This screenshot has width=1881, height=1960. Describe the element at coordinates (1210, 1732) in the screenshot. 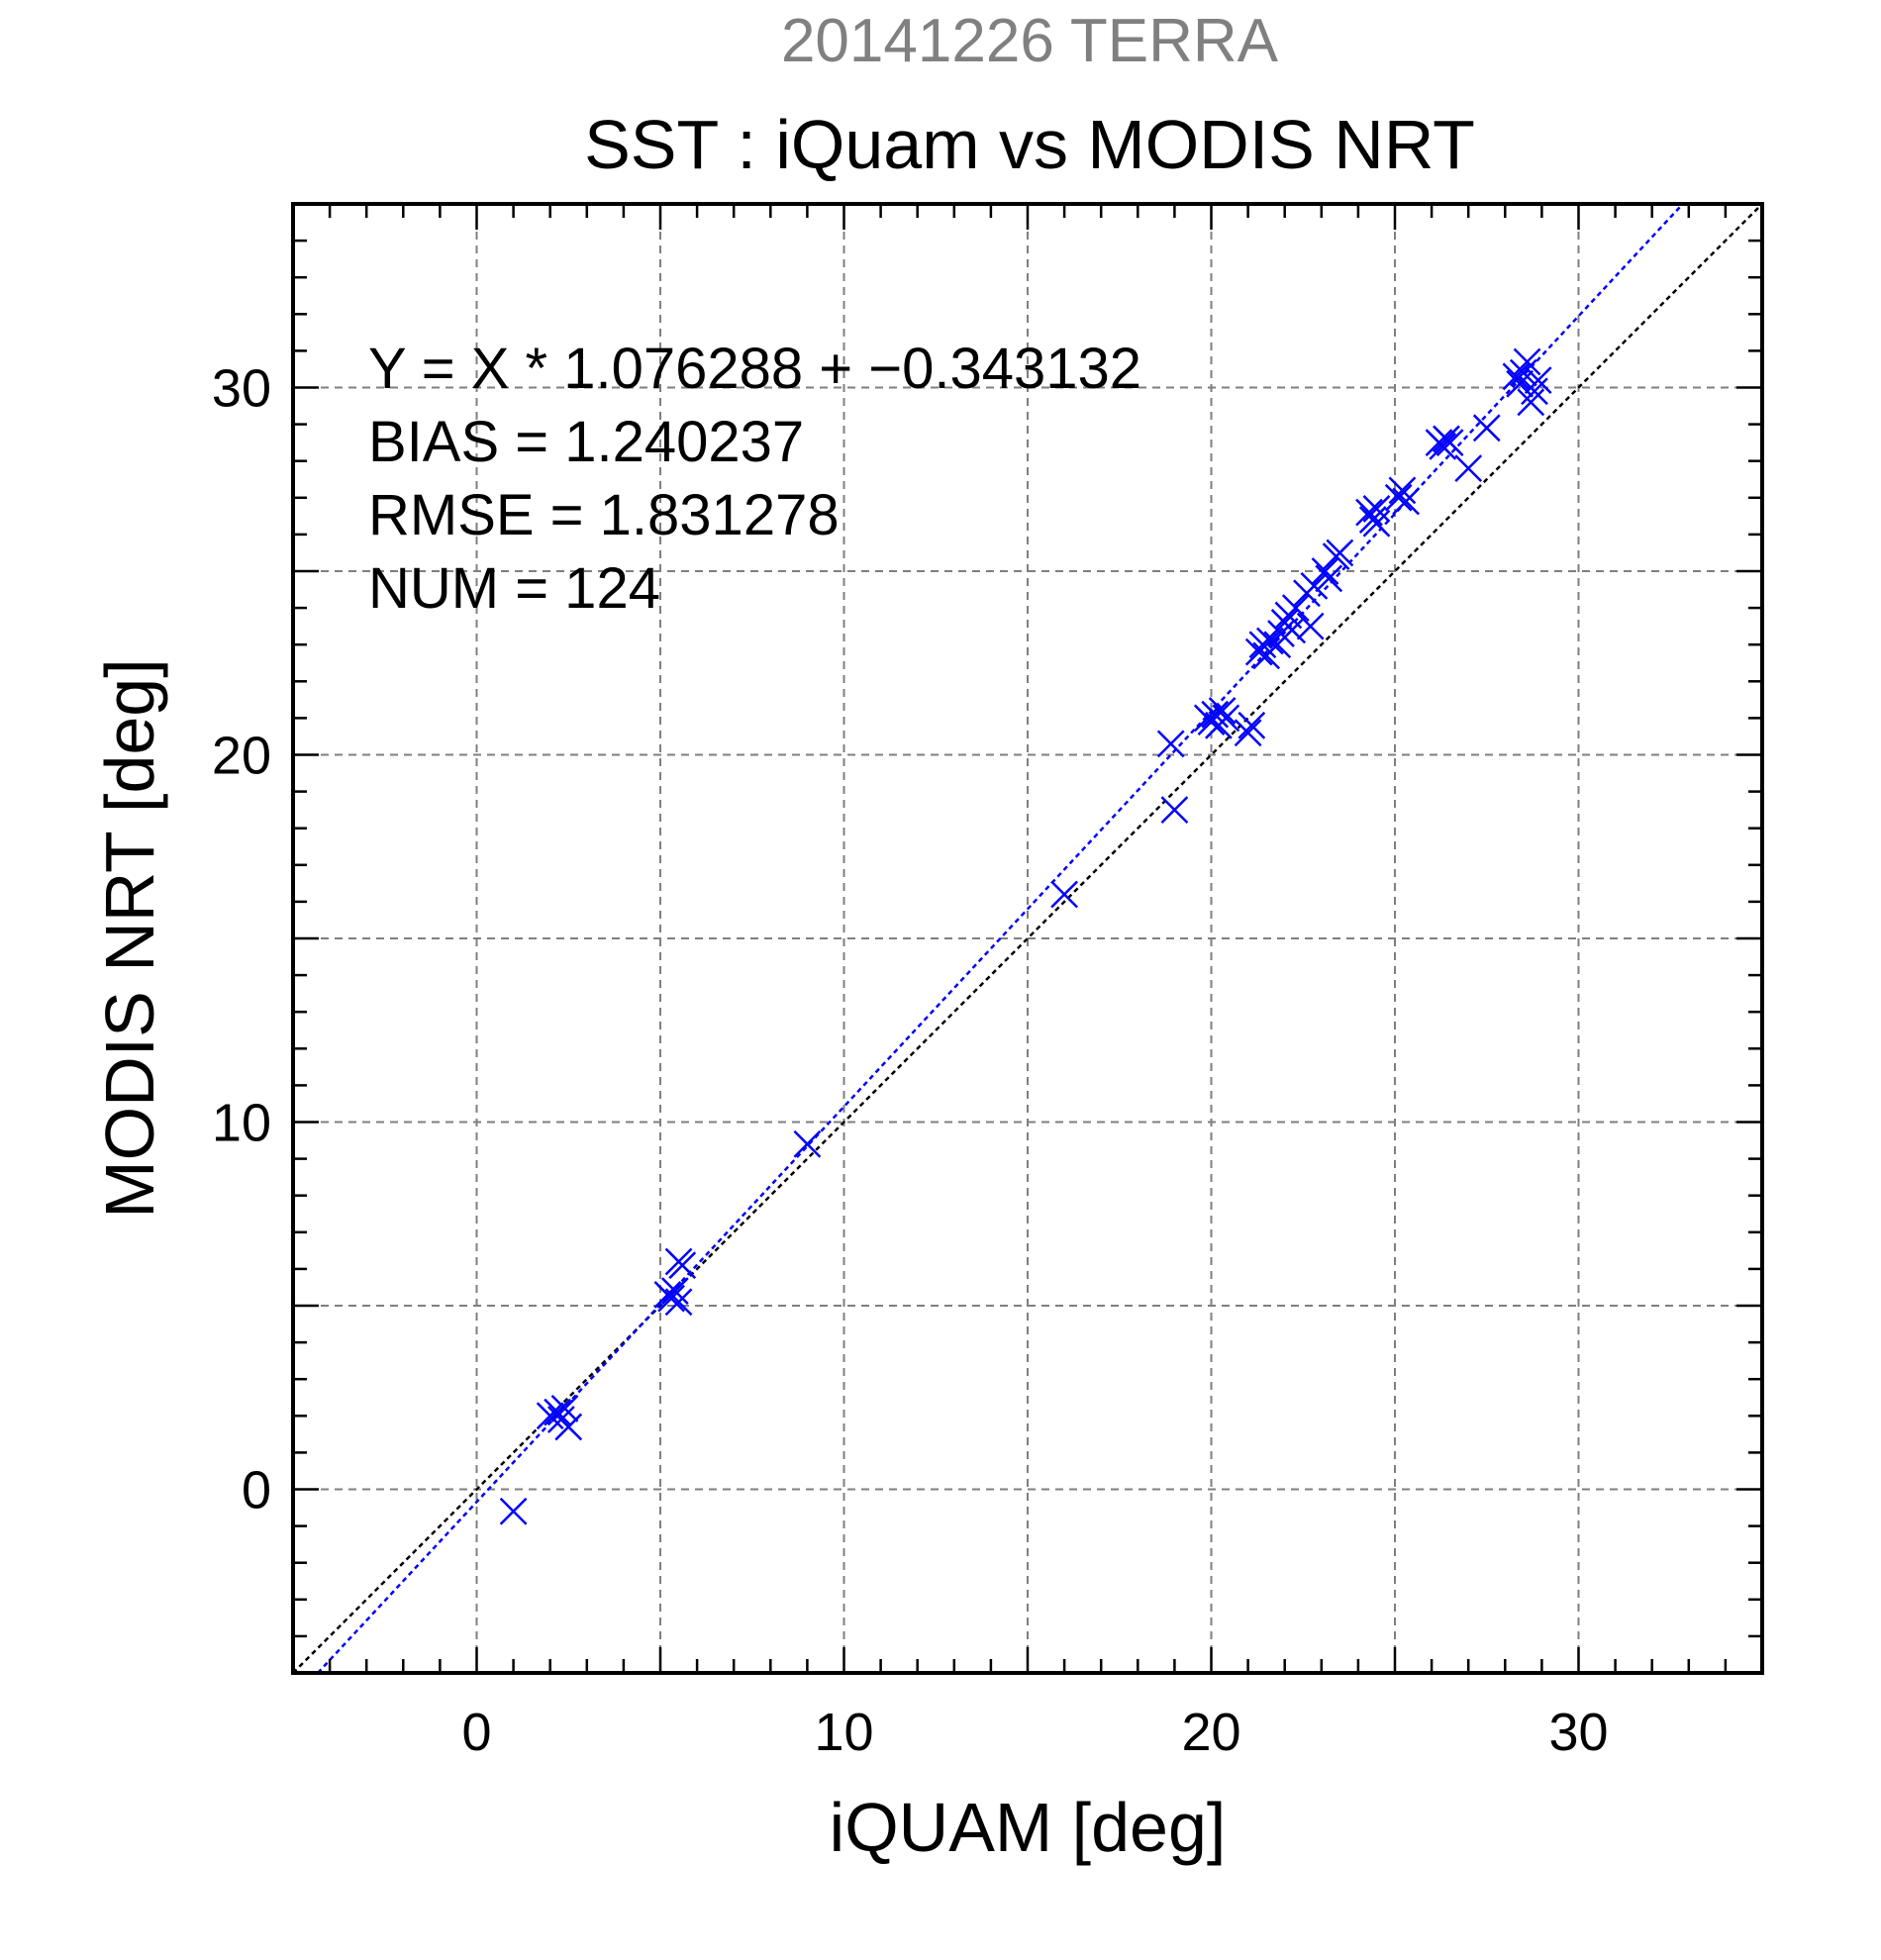

I see `x-tick-label: 20` at that location.